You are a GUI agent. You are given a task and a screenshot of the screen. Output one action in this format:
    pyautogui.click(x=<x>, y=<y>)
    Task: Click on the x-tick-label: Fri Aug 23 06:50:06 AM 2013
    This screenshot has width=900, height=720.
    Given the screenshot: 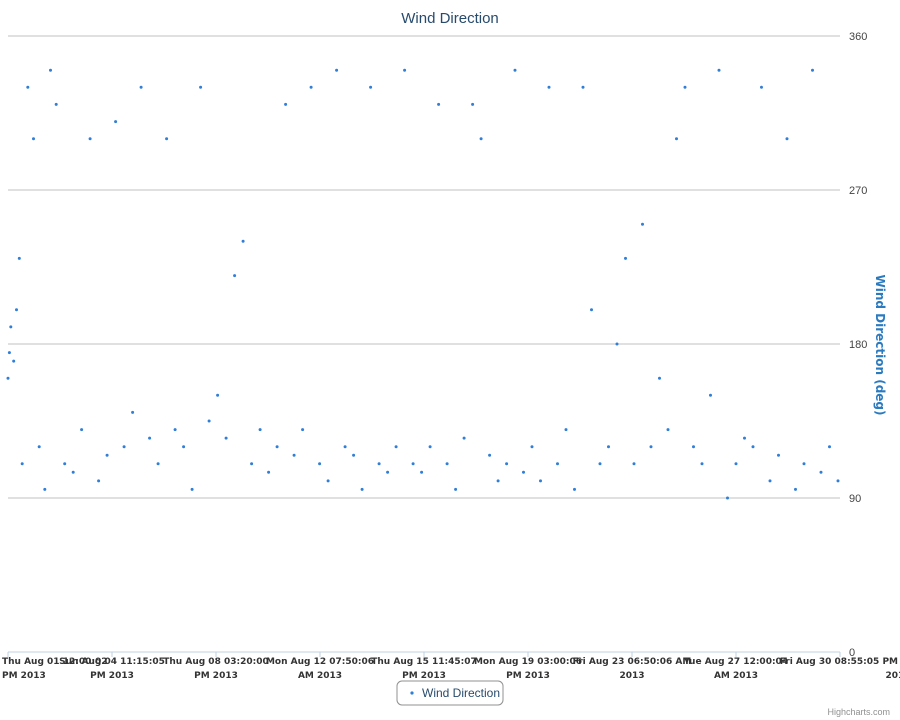 What is the action you would take?
    pyautogui.click(x=632, y=669)
    